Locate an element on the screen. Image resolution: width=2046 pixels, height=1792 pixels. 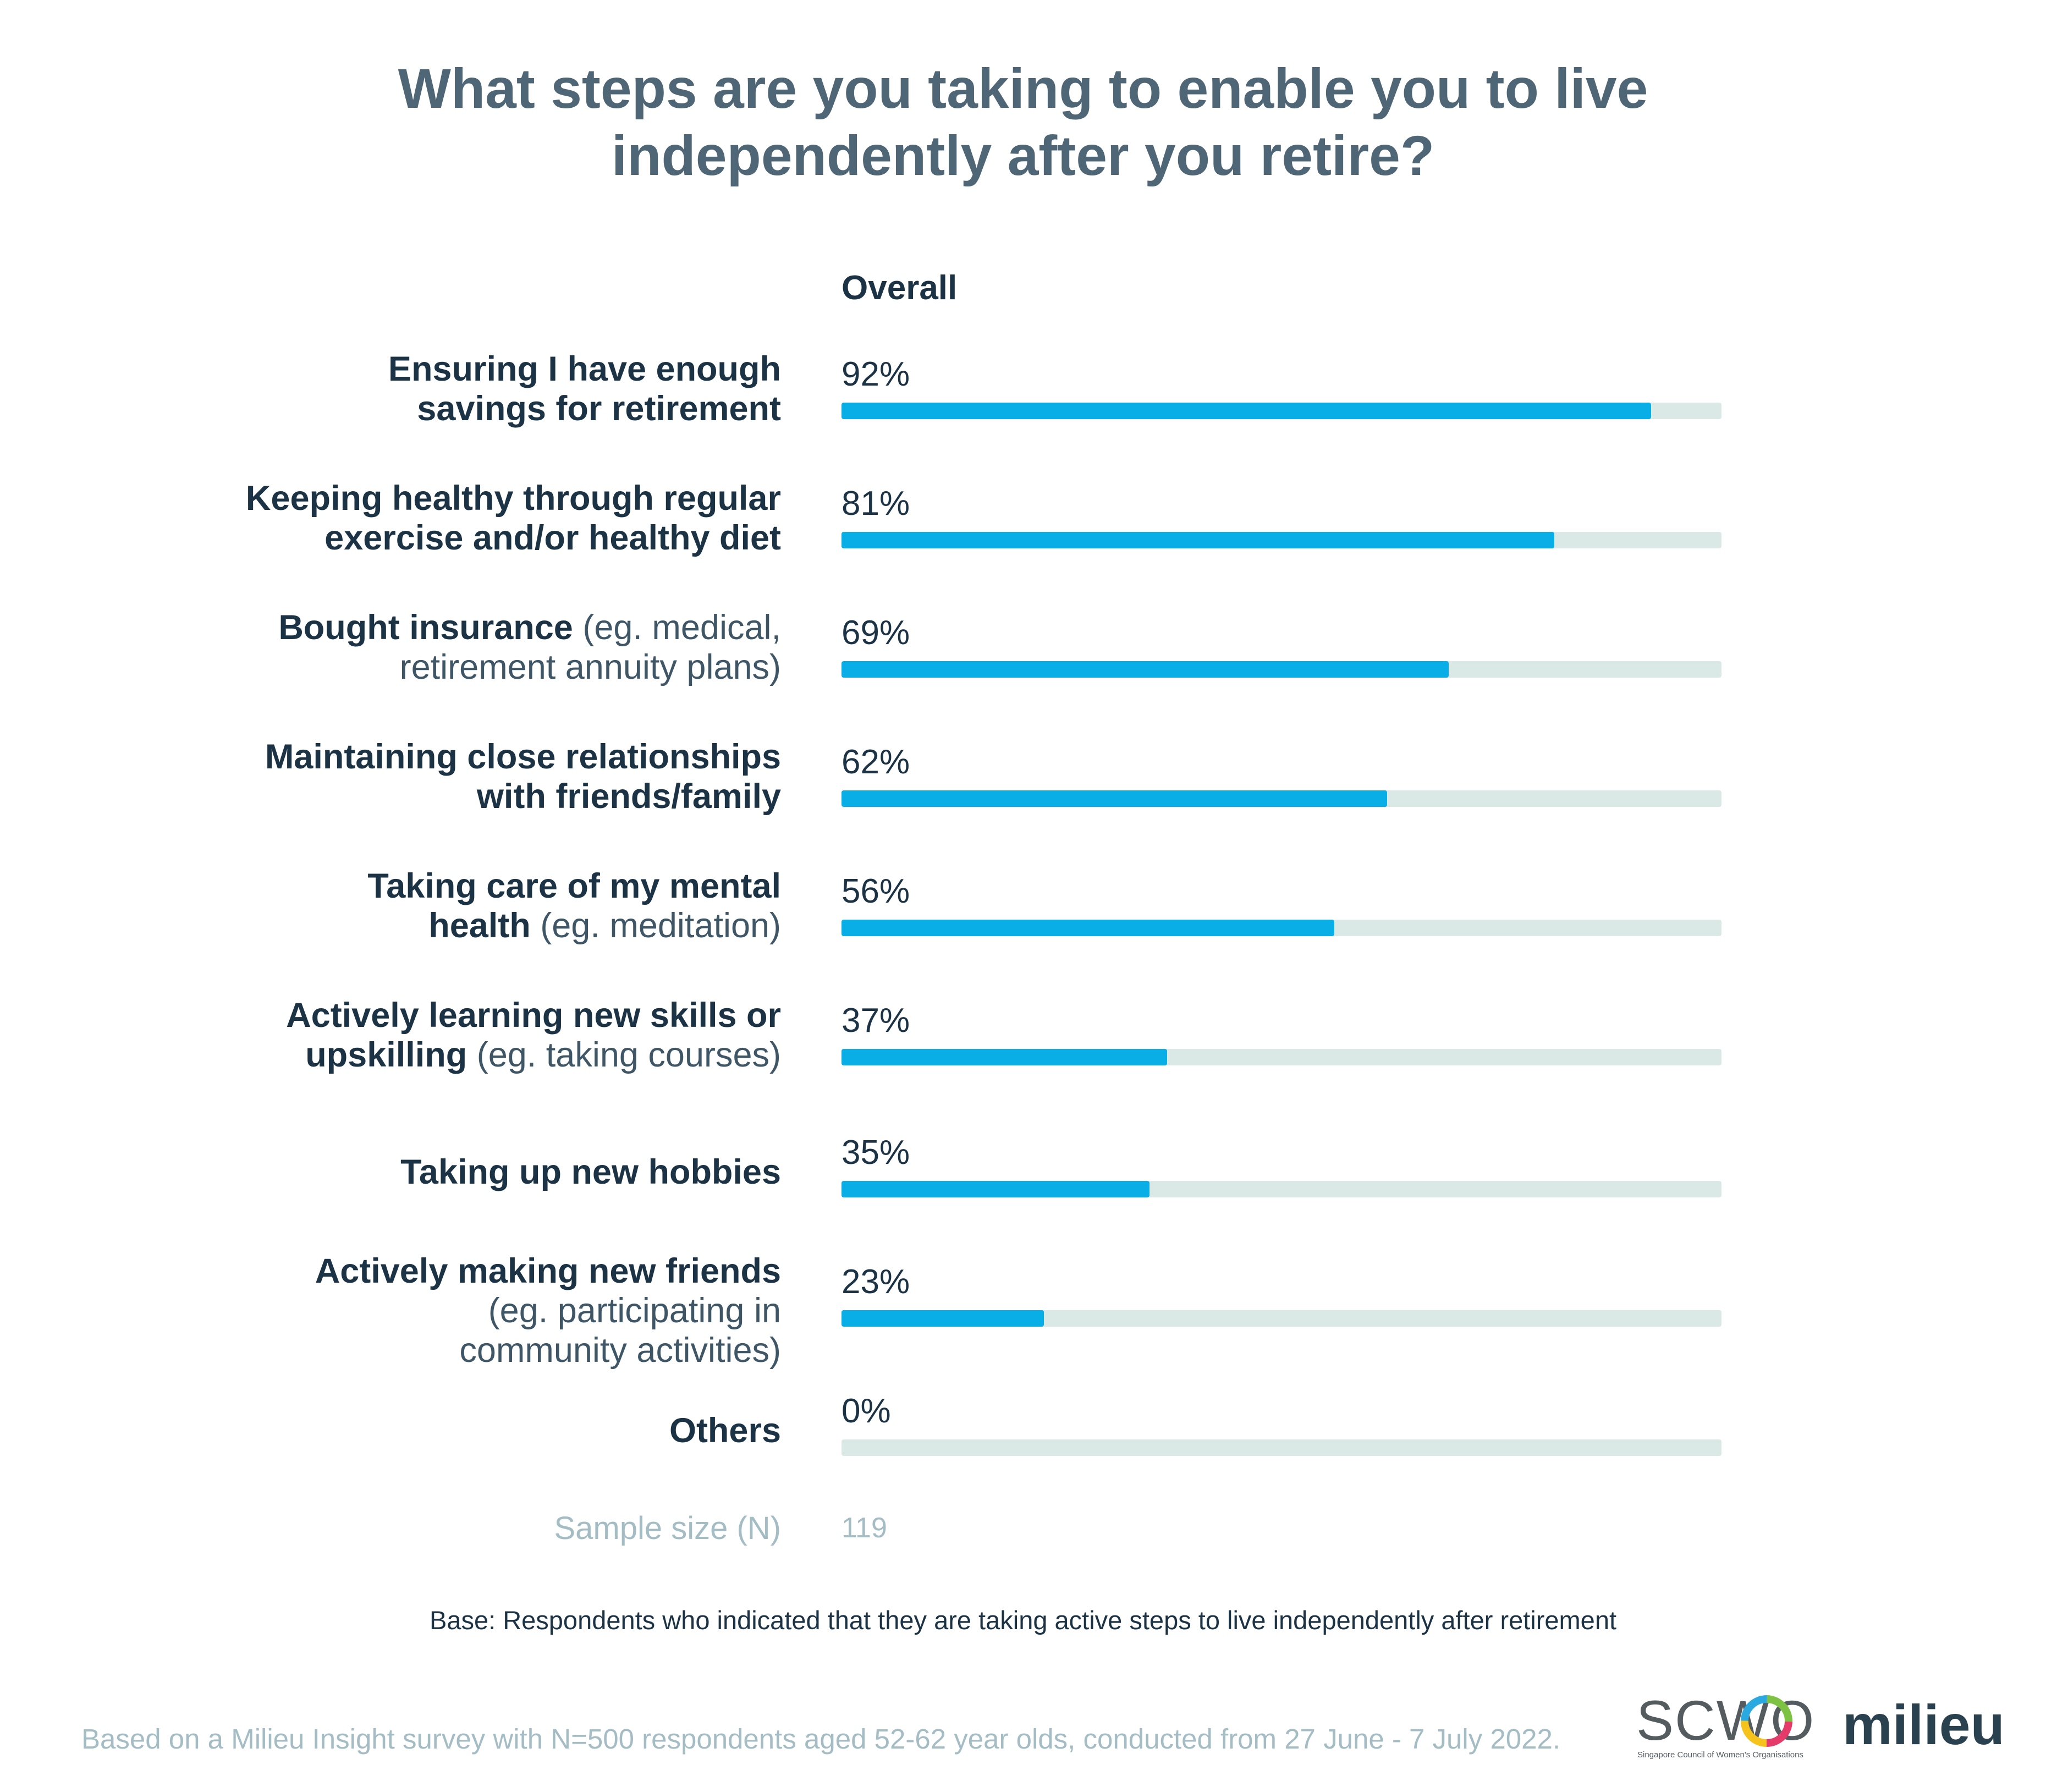
row-label-segment: (eg. meditation) is located at coordinates (655, 926).